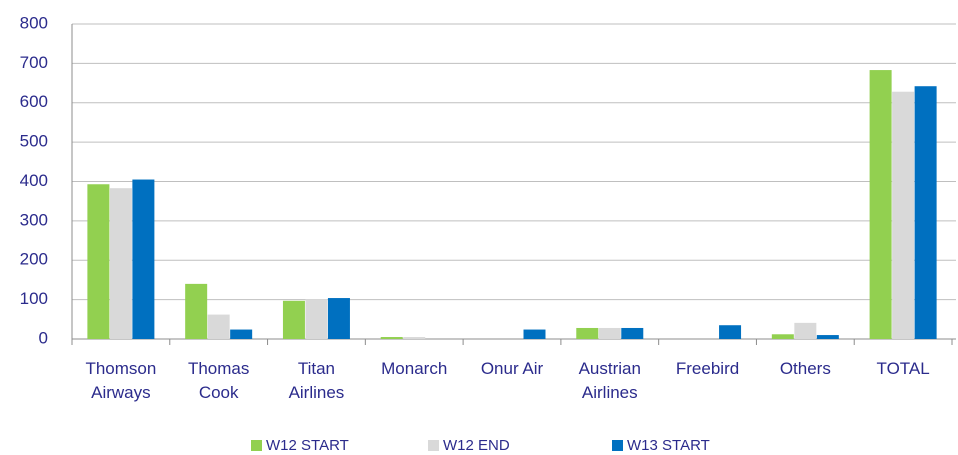 The height and width of the screenshot is (455, 958). What do you see at coordinates (610, 380) in the screenshot?
I see `x-tick-label: Austrian Airlines` at bounding box center [610, 380].